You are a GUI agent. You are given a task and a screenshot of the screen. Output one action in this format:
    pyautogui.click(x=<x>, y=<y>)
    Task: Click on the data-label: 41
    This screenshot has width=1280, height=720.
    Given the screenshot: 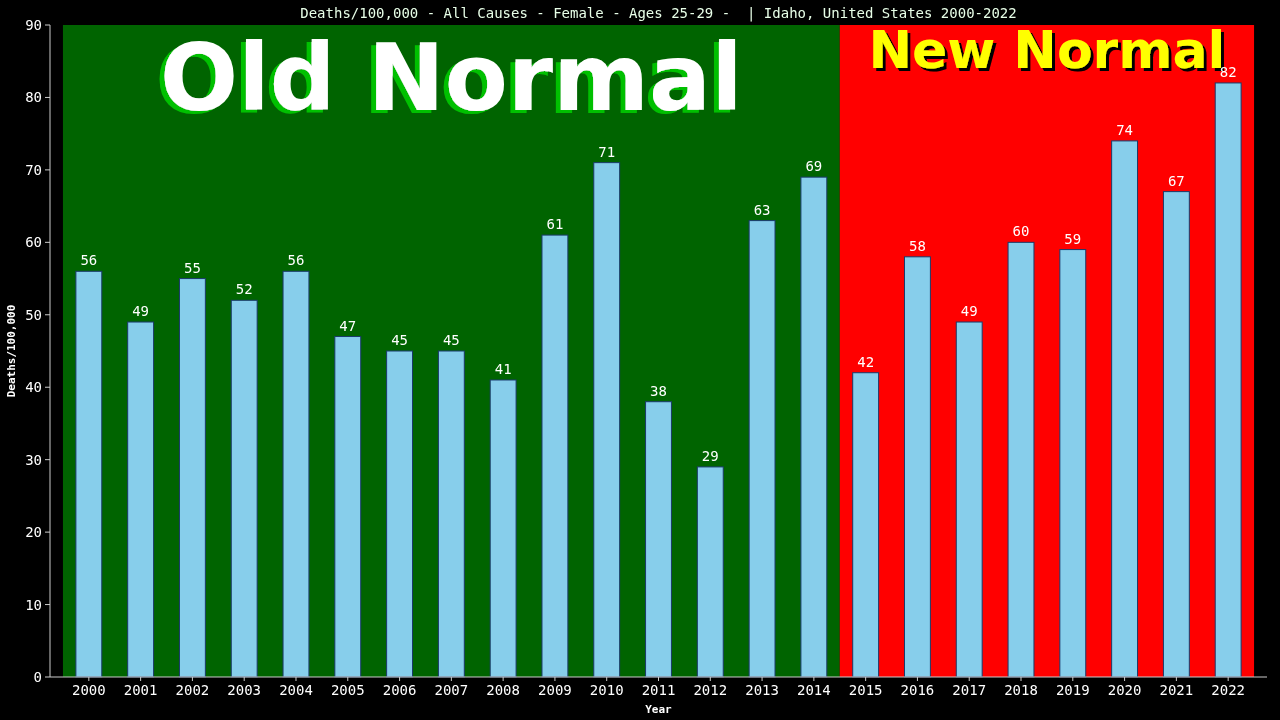 What is the action you would take?
    pyautogui.click(x=503, y=368)
    